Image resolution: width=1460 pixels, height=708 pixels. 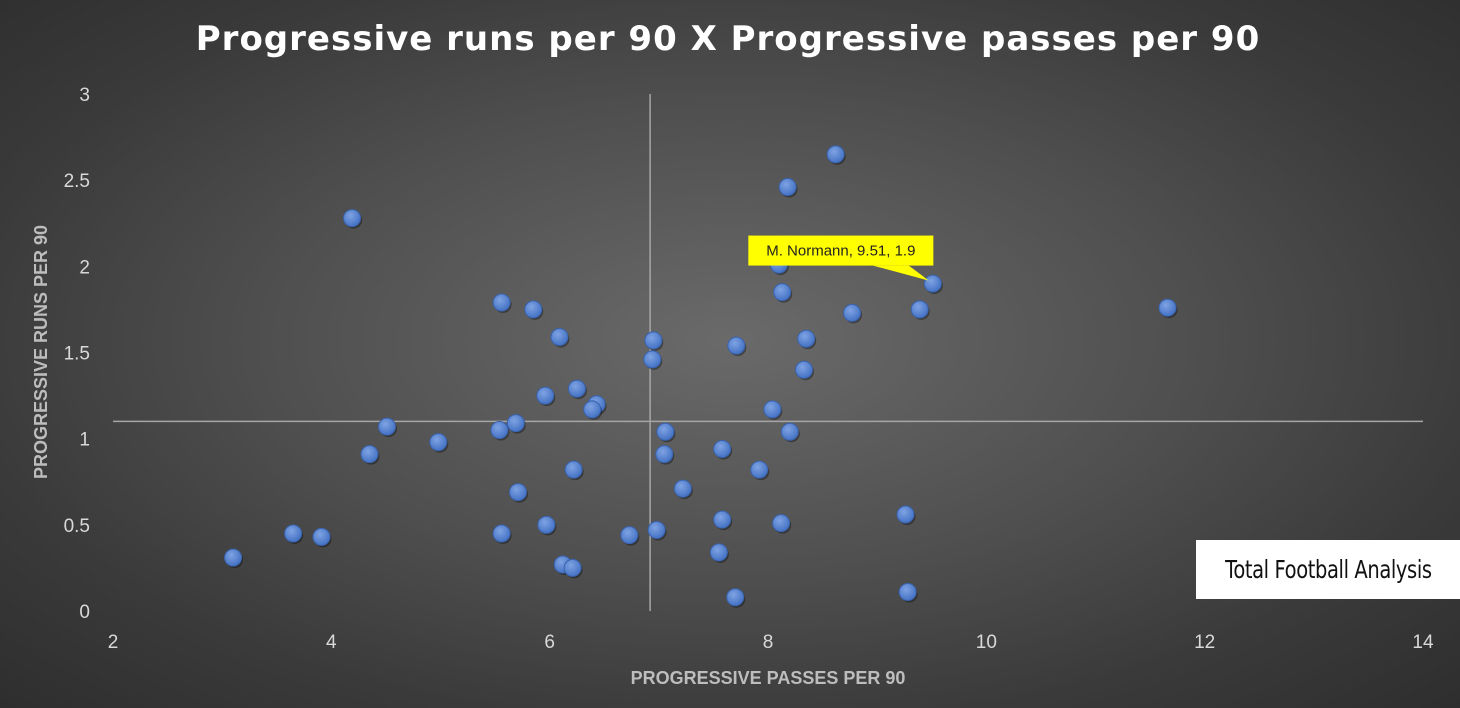 What do you see at coordinates (1204, 642) in the screenshot?
I see `x-tick-label: 12` at bounding box center [1204, 642].